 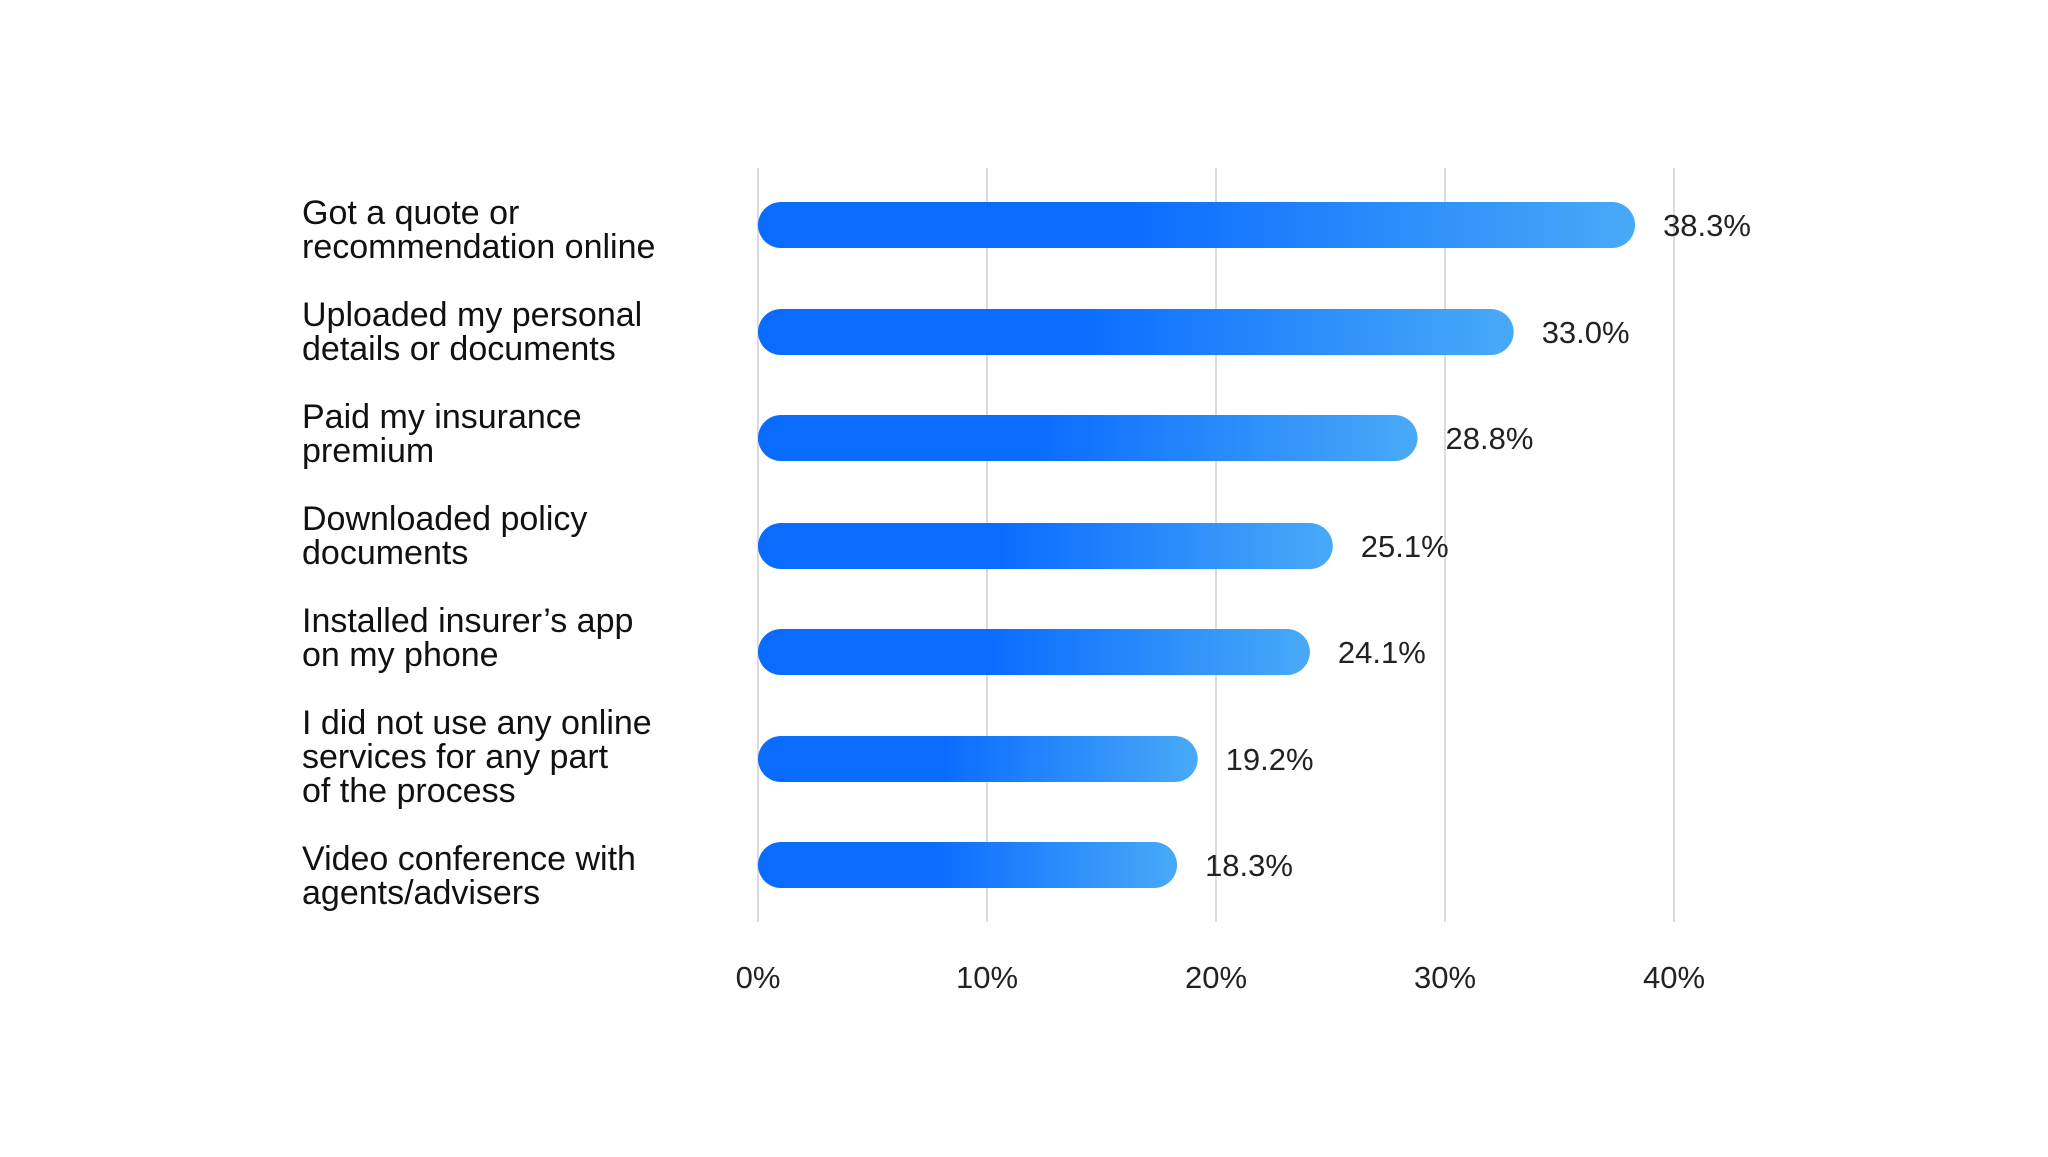 I want to click on x-tick-label-40: 40%, so click(x=1674, y=977).